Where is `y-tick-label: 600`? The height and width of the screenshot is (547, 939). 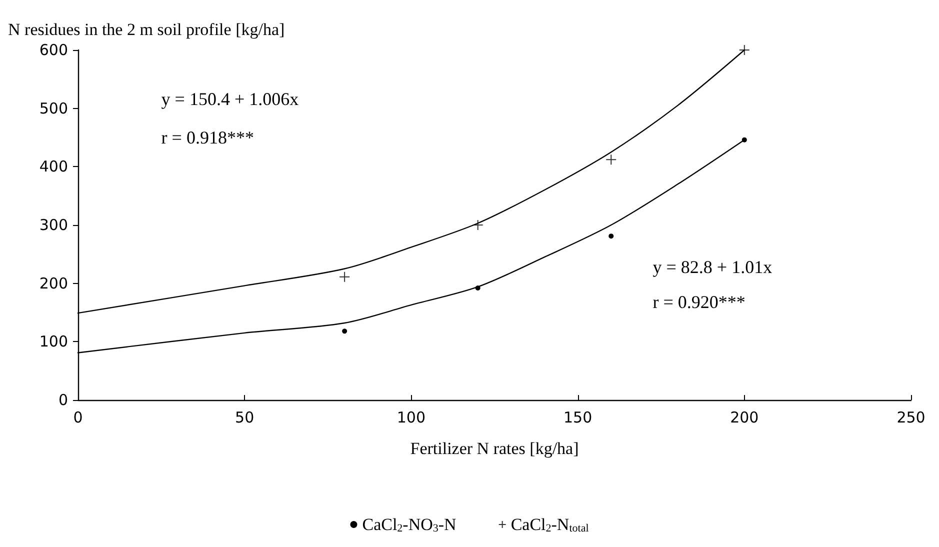
y-tick-label: 600 is located at coordinates (53, 50).